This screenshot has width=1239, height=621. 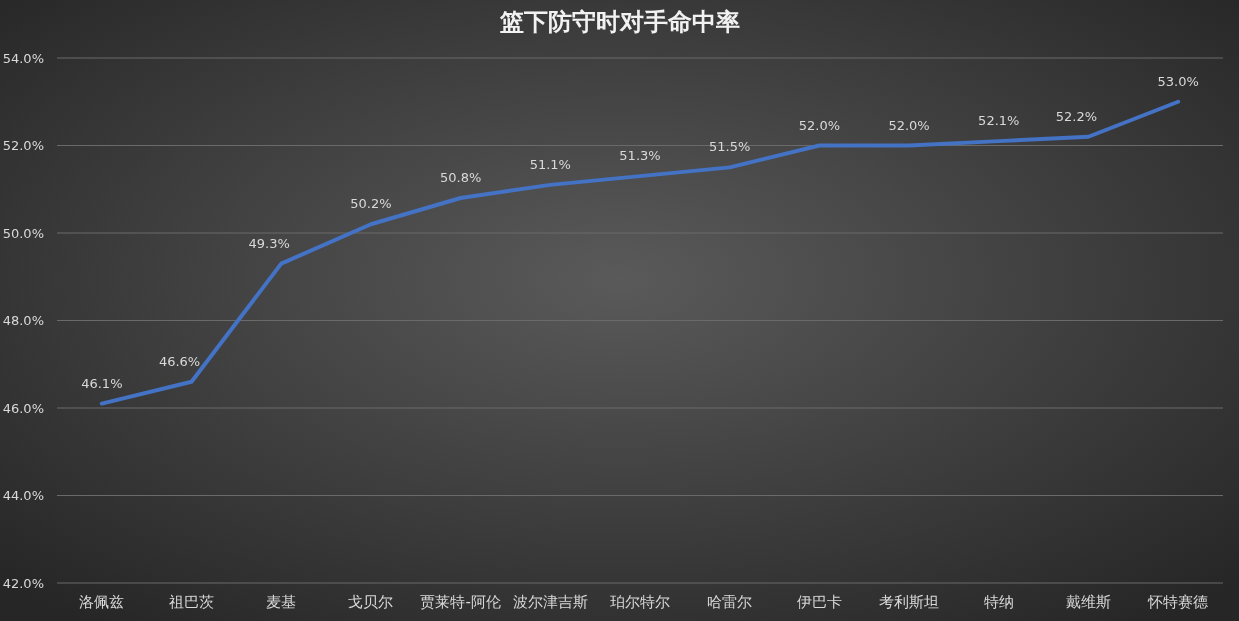 What do you see at coordinates (819, 602) in the screenshot?
I see `x-tick-label: 伊巴卡` at bounding box center [819, 602].